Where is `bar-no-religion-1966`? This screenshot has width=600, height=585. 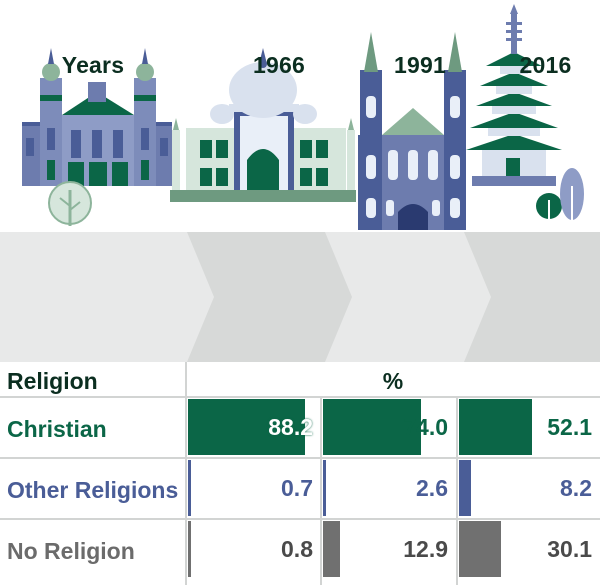
bar-no-religion-1966 is located at coordinates (189, 549).